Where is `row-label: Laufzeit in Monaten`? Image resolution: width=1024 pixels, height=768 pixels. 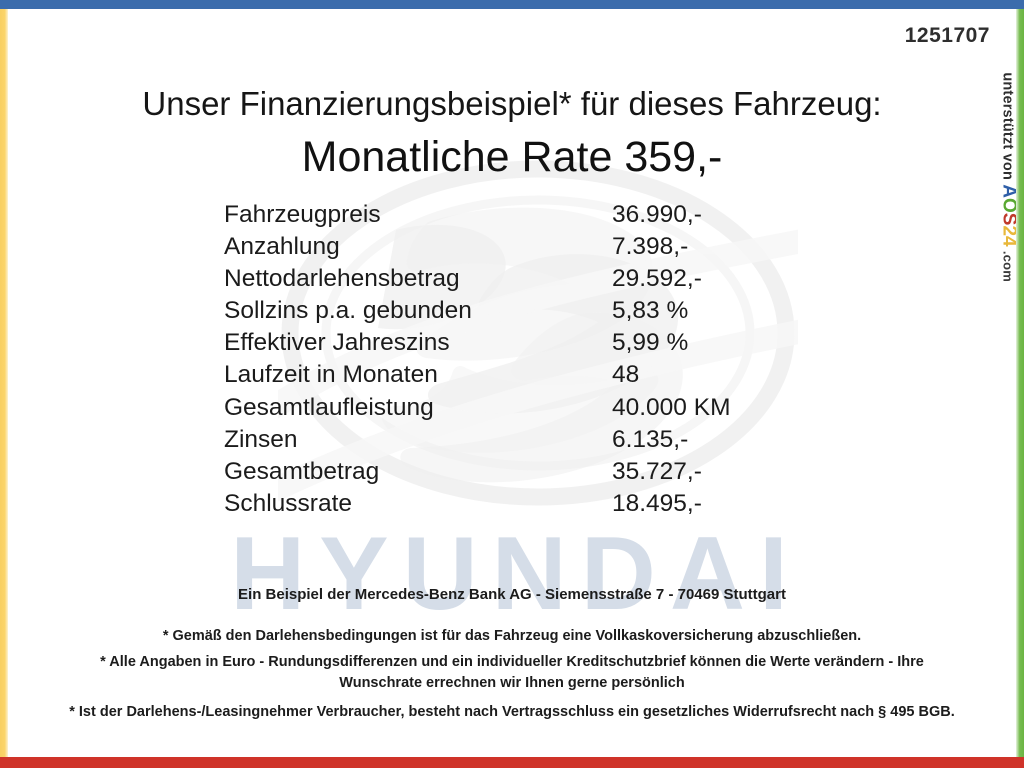
row-label: Laufzeit in Monaten is located at coordinates (331, 375).